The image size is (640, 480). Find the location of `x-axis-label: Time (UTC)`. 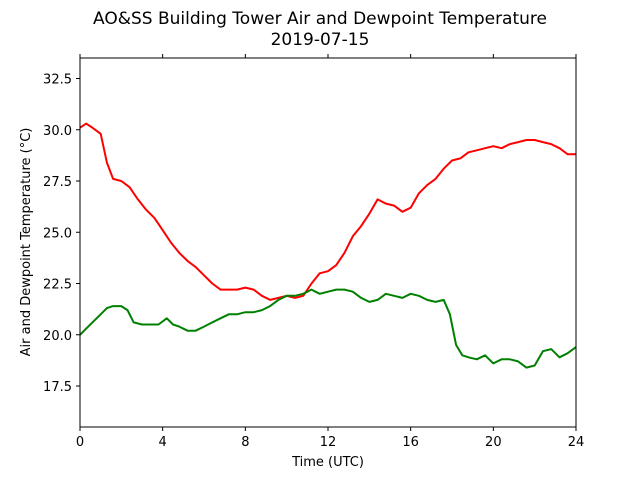

x-axis-label: Time (UTC) is located at coordinates (327, 462).